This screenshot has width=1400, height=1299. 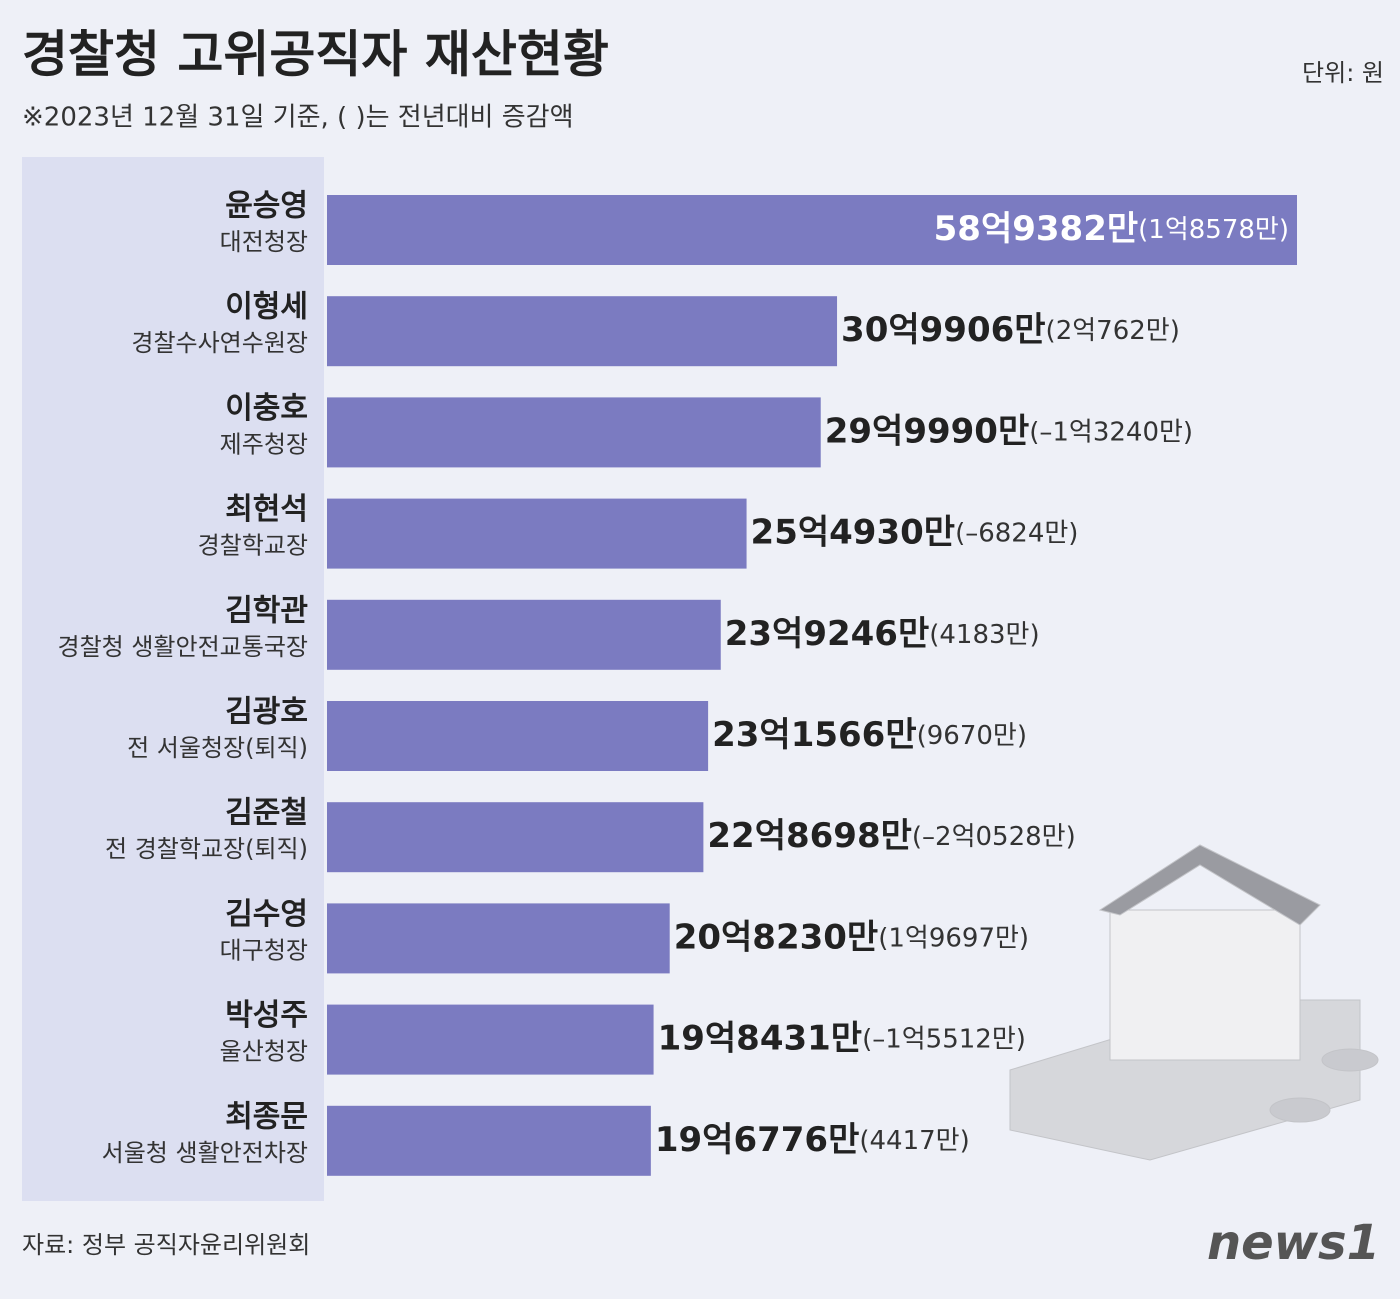 What do you see at coordinates (809, 836) in the screenshot?
I see `value-label: 22억8698만` at bounding box center [809, 836].